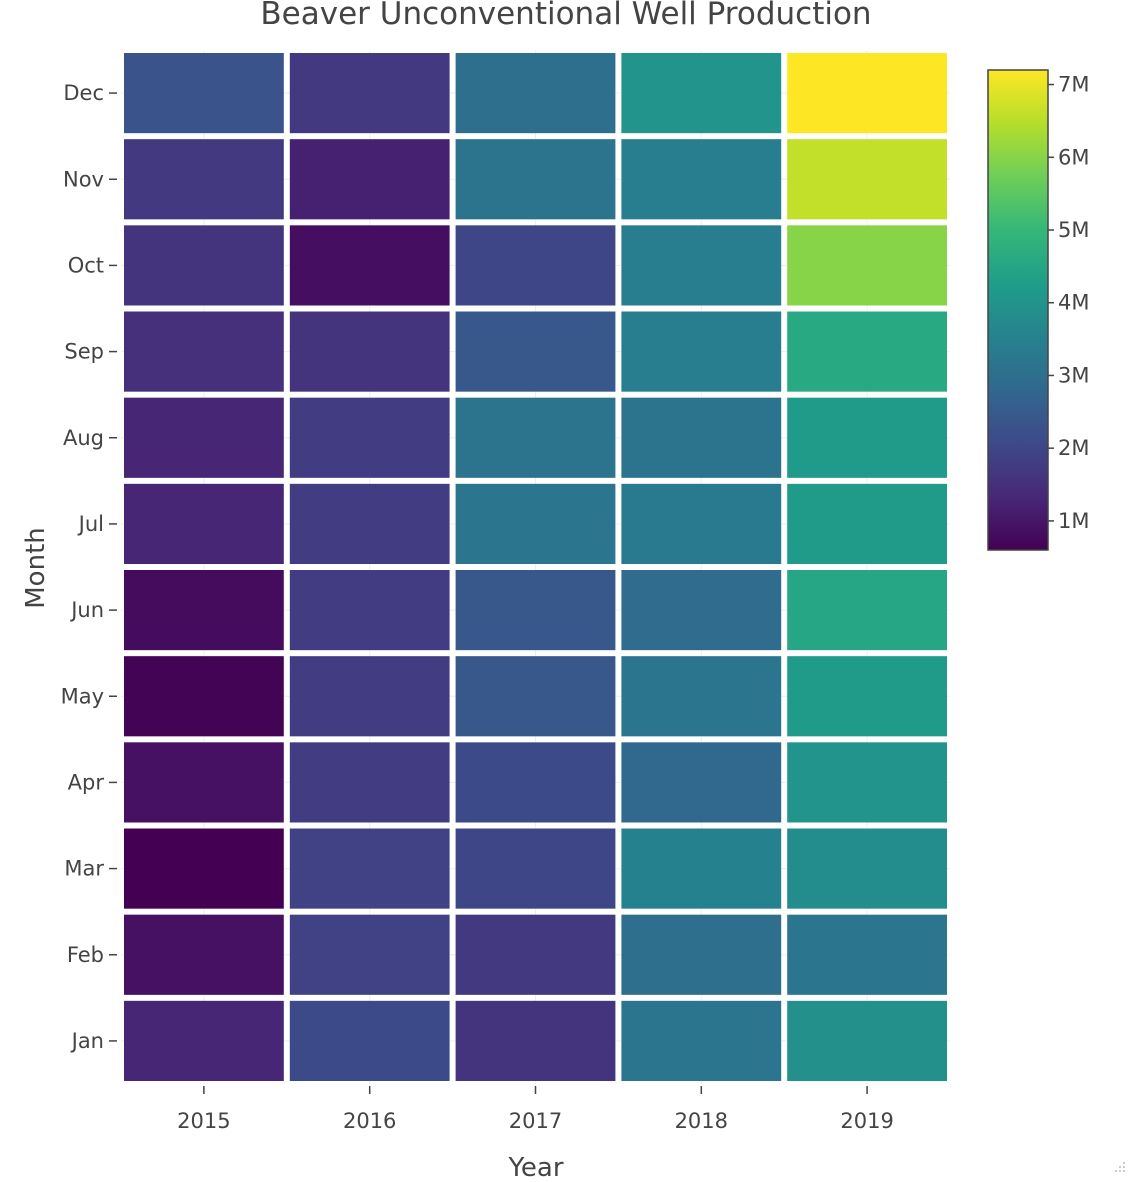 The image size is (1130, 1182). What do you see at coordinates (87, 1041) in the screenshot?
I see `y-tick-label-jan: Jan` at bounding box center [87, 1041].